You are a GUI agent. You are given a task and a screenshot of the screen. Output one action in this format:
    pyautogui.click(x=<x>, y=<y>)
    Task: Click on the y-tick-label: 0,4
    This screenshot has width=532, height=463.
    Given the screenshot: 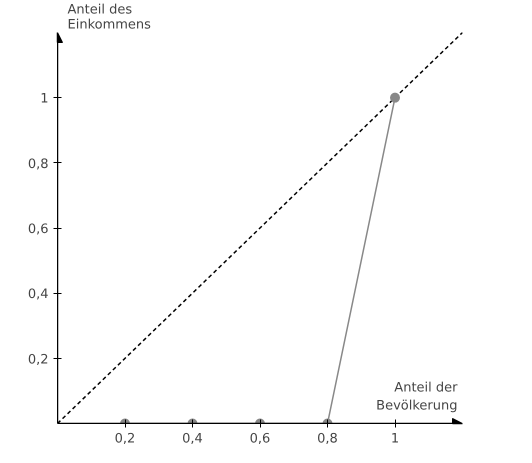 What is the action you would take?
    pyautogui.click(x=38, y=294)
    